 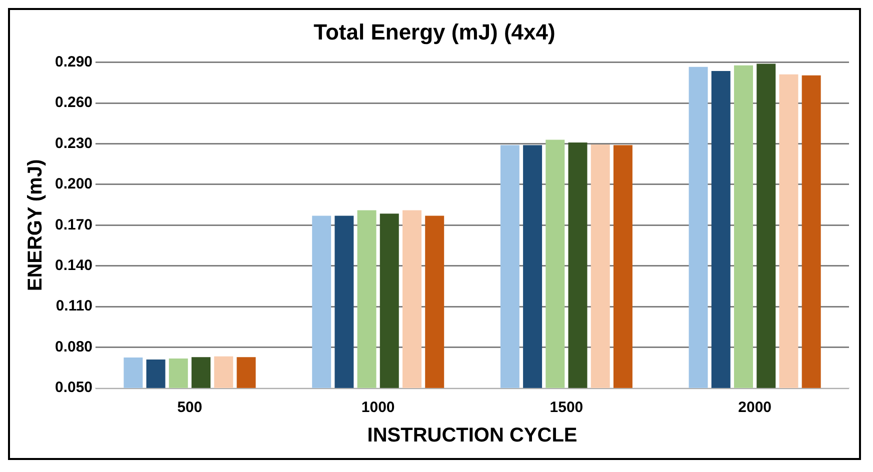 I want to click on x-tick-label: 1500, so click(x=567, y=407).